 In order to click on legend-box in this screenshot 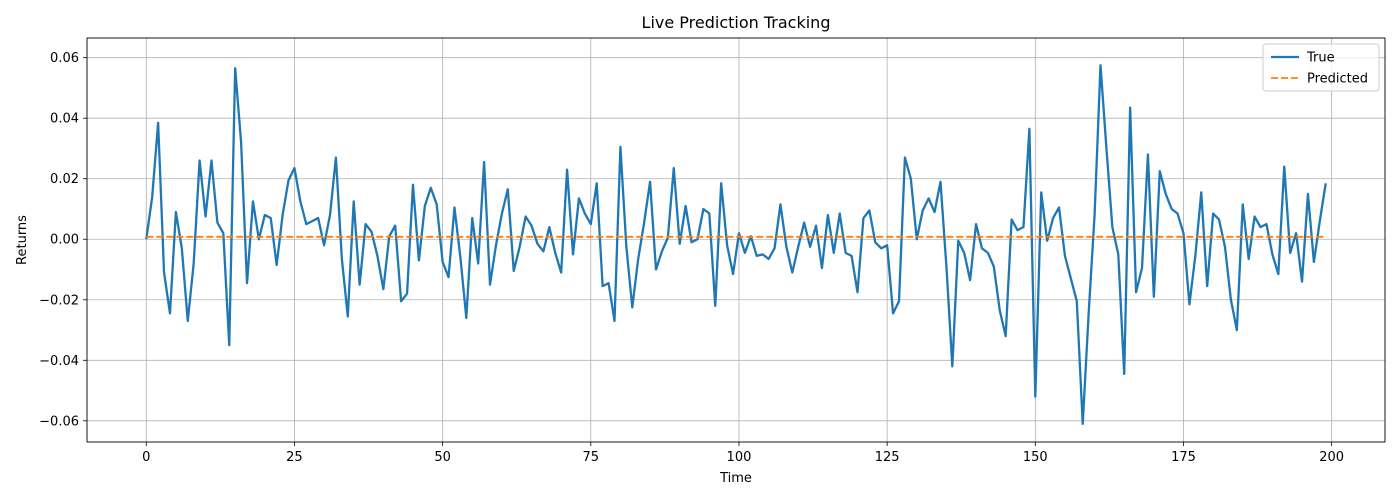, I will do `click(1321, 67)`.